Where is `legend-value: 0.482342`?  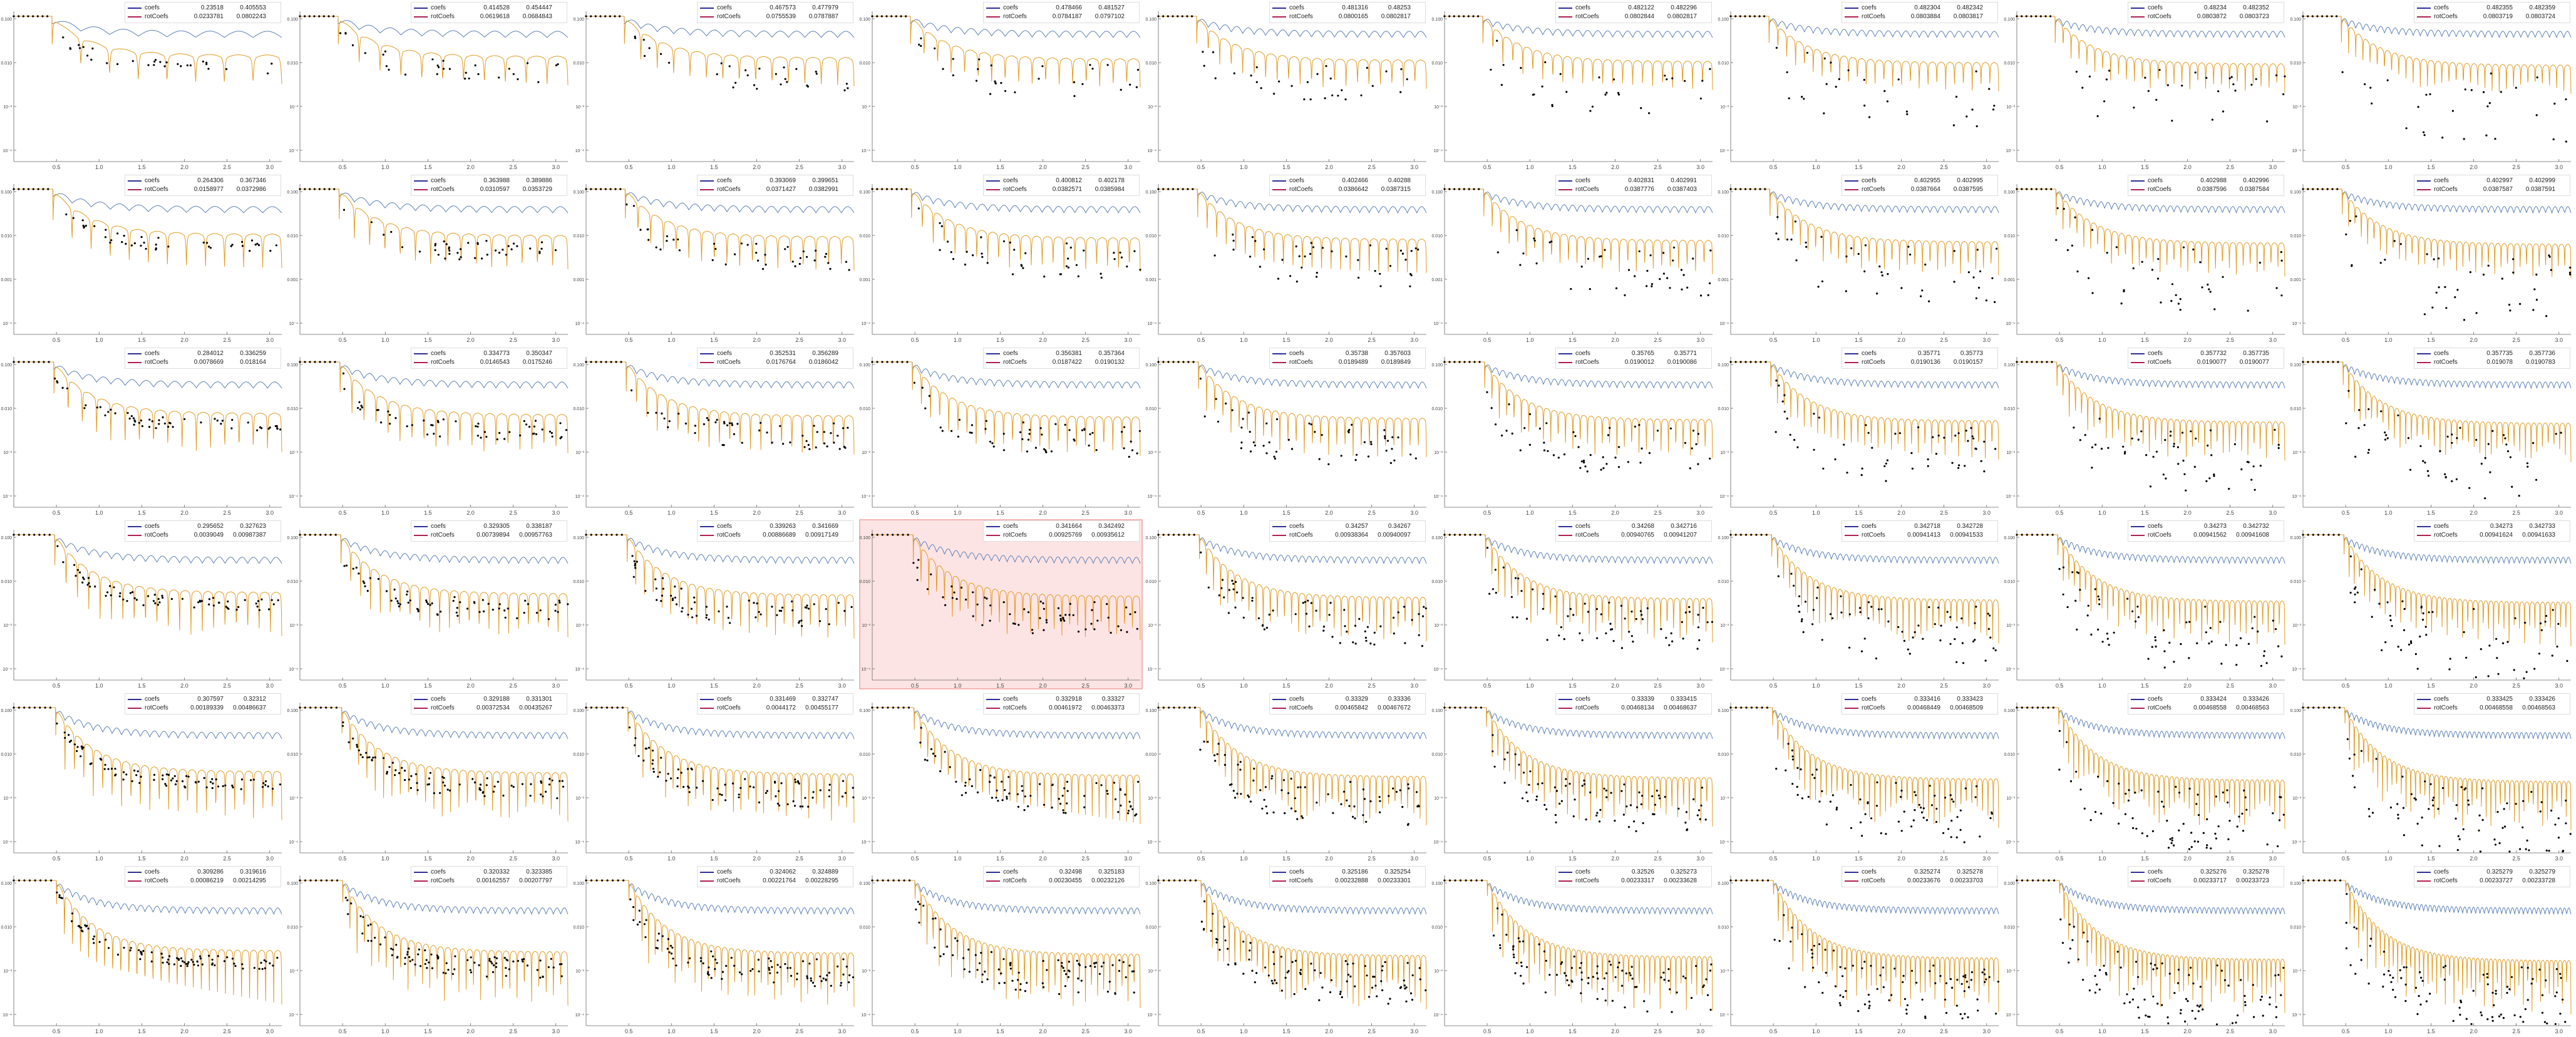 legend-value: 0.482342 is located at coordinates (1970, 8).